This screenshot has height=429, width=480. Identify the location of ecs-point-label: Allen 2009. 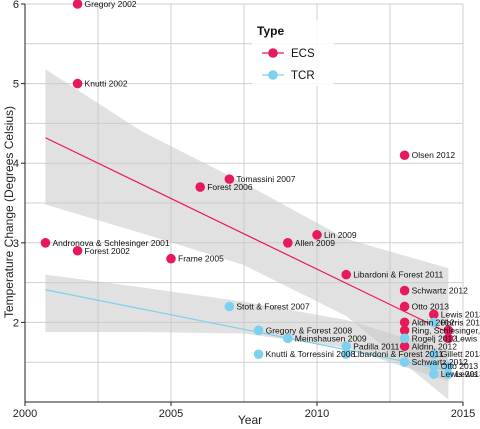
(315, 243).